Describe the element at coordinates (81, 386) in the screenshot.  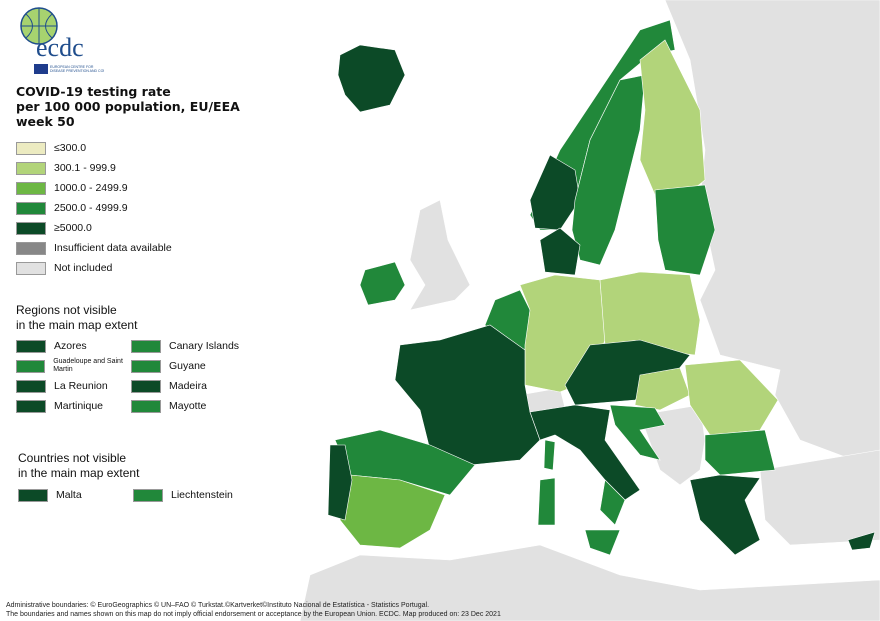
I see `legend-label: La Reunion` at that location.